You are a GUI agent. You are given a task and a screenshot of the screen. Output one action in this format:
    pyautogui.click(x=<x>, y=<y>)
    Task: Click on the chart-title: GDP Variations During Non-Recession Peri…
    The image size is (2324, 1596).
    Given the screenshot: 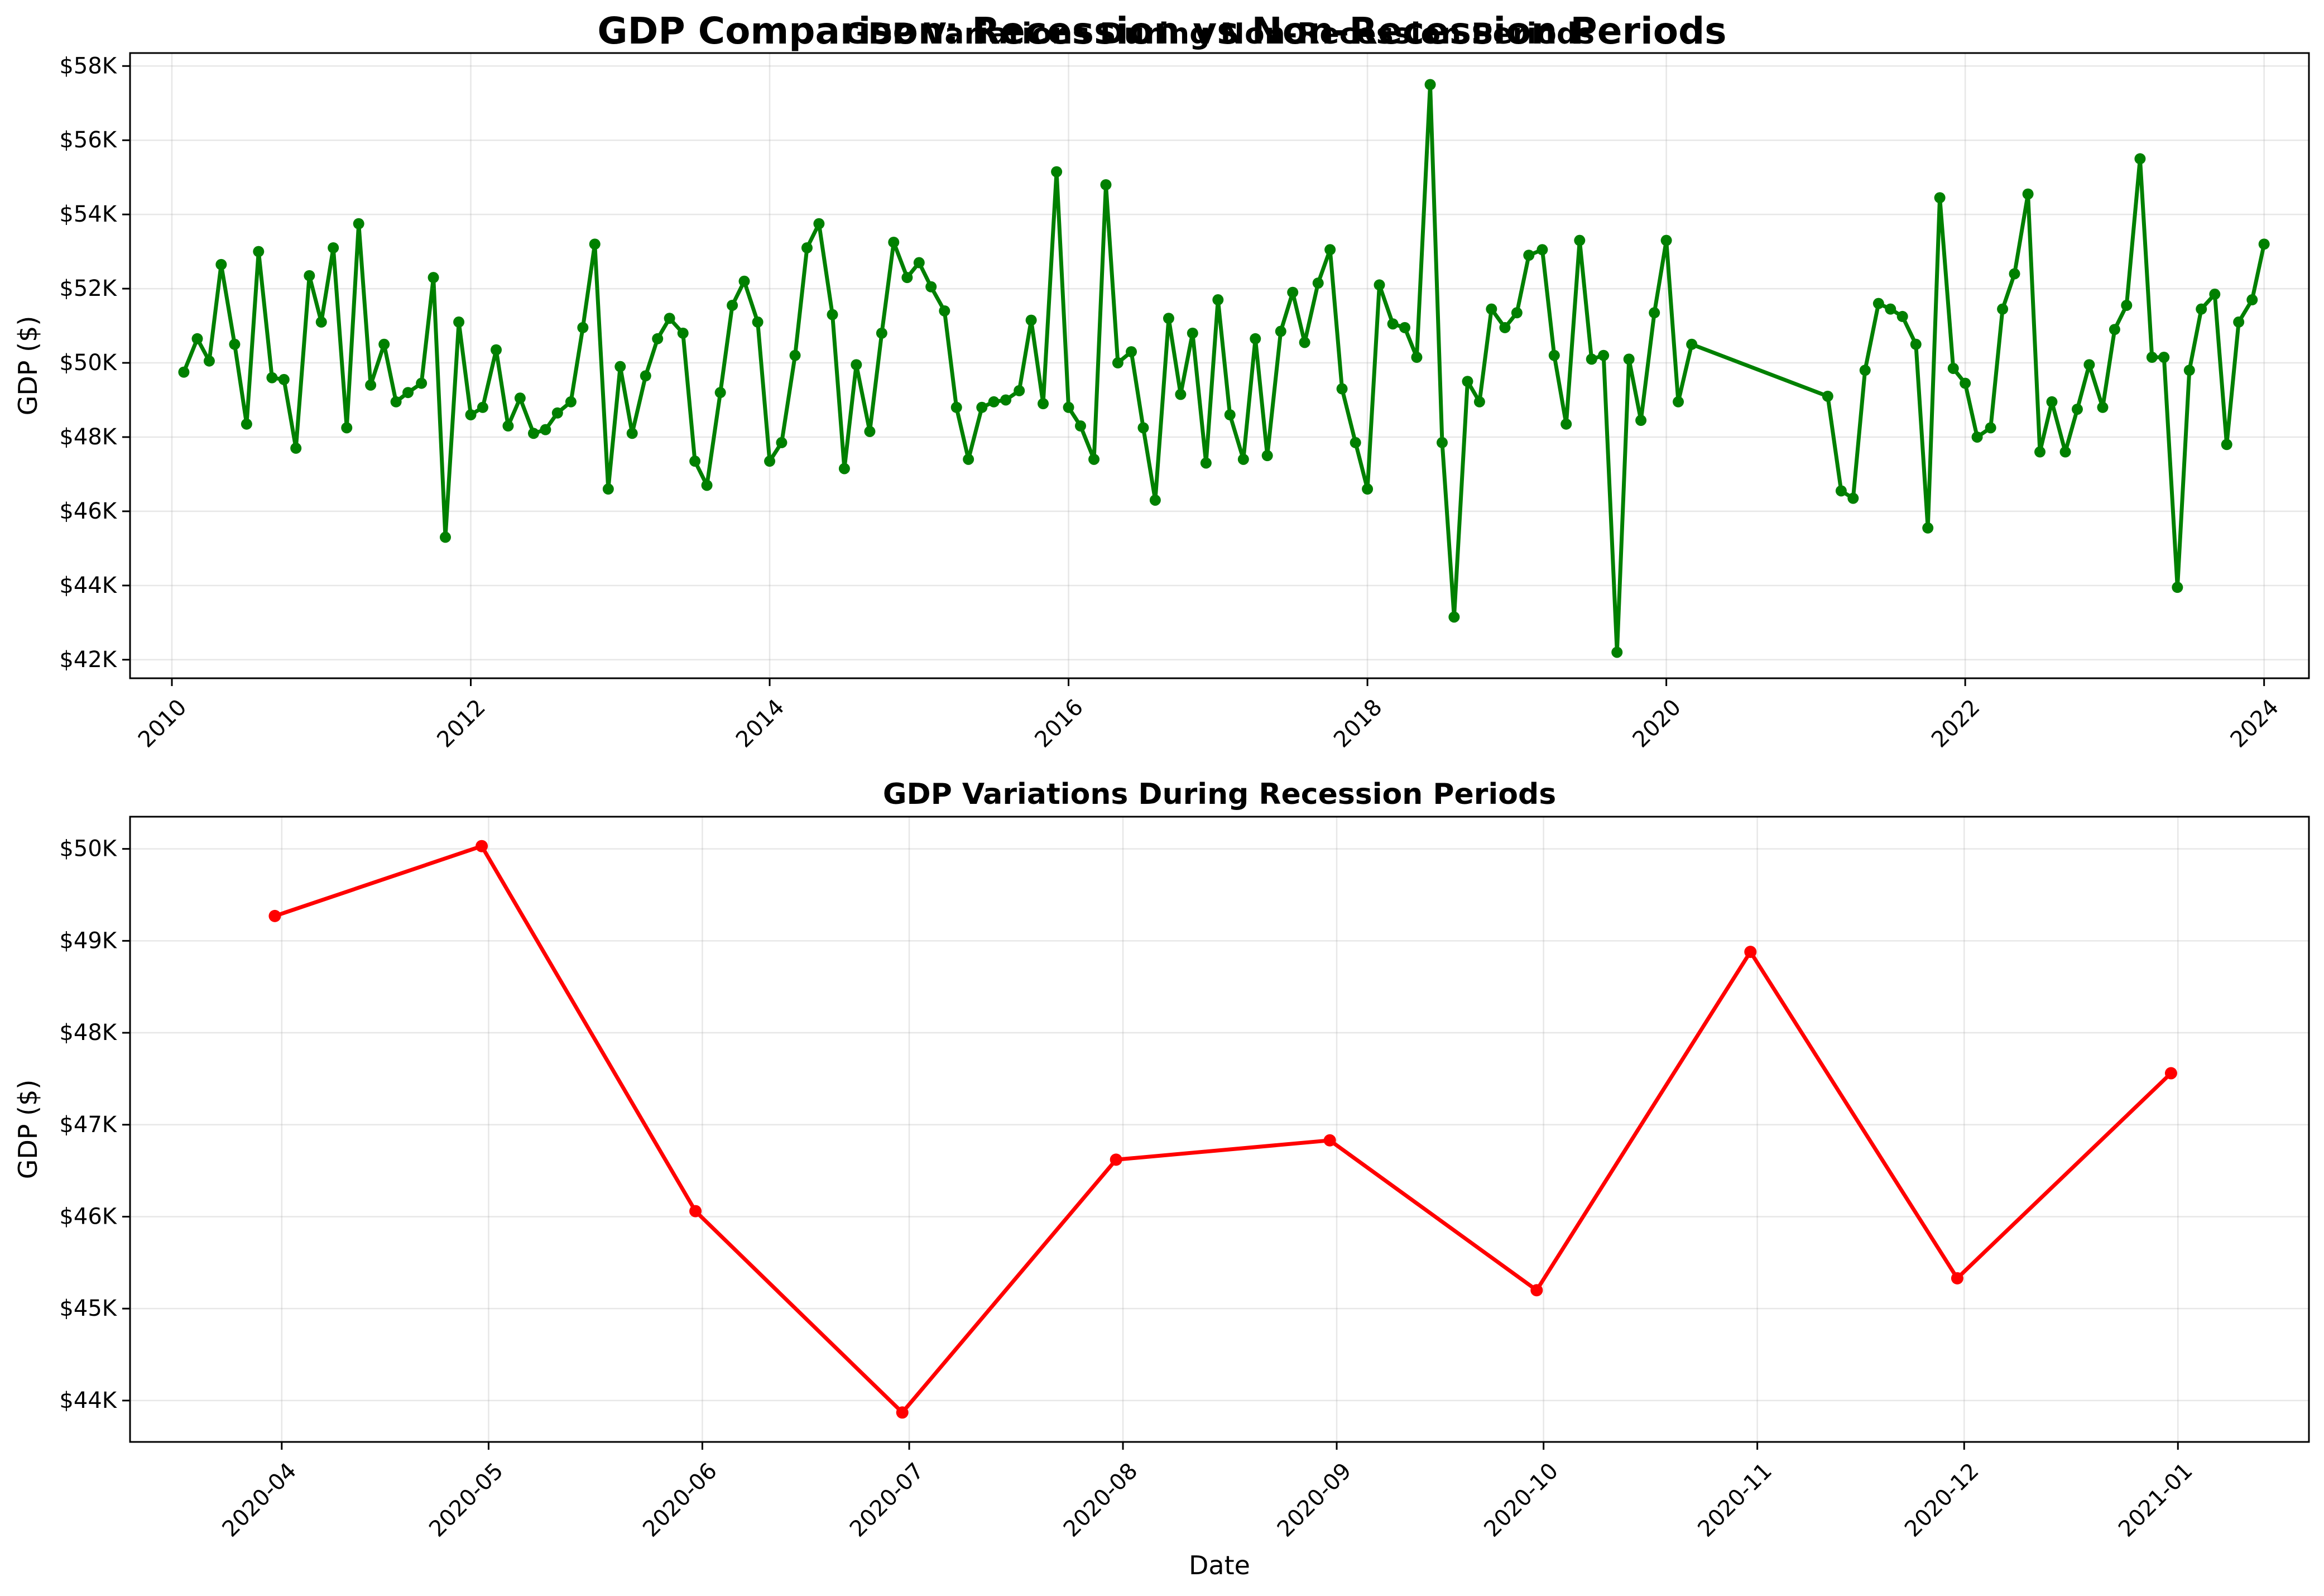 What is the action you would take?
    pyautogui.click(x=1219, y=34)
    